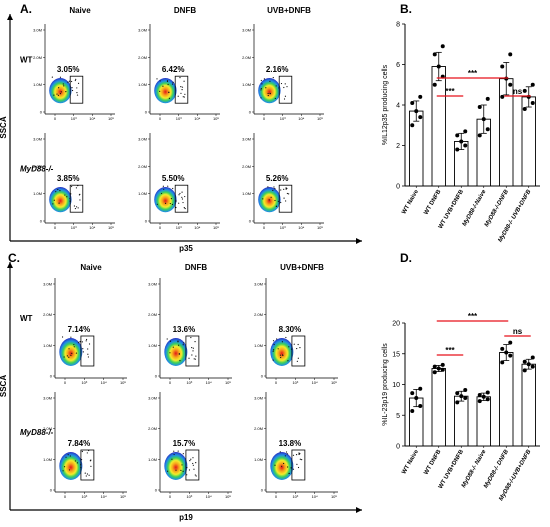 This screenshot has height=527, width=550. I want to click on y-tick-label: 20, so click(396, 324).